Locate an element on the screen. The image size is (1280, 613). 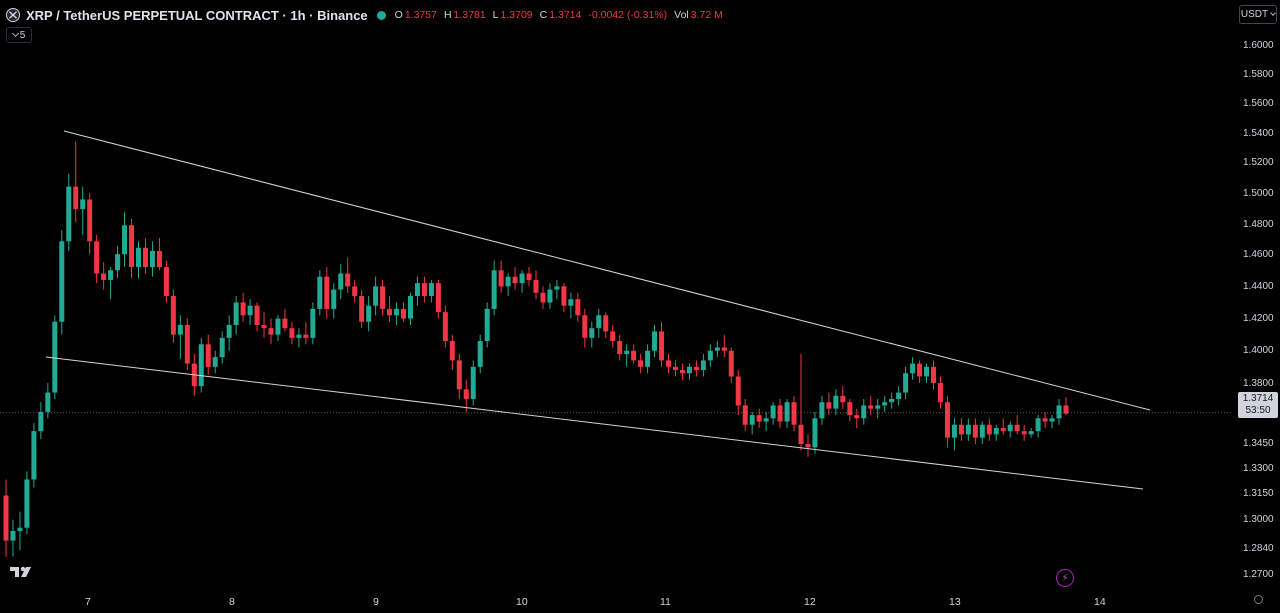
y-tick-label: 1.3800 is located at coordinates (1258, 383).